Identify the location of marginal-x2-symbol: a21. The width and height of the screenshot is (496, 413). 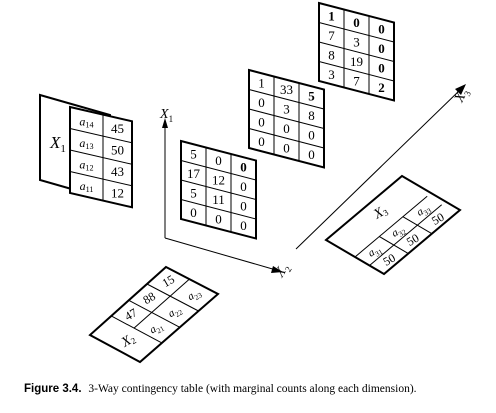
(157, 328).